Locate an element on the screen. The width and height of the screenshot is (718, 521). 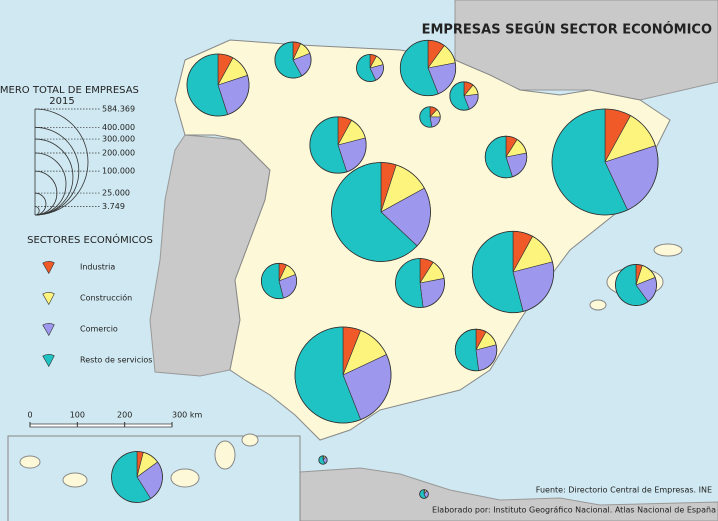
scale-bar is located at coordinates (101, 425).